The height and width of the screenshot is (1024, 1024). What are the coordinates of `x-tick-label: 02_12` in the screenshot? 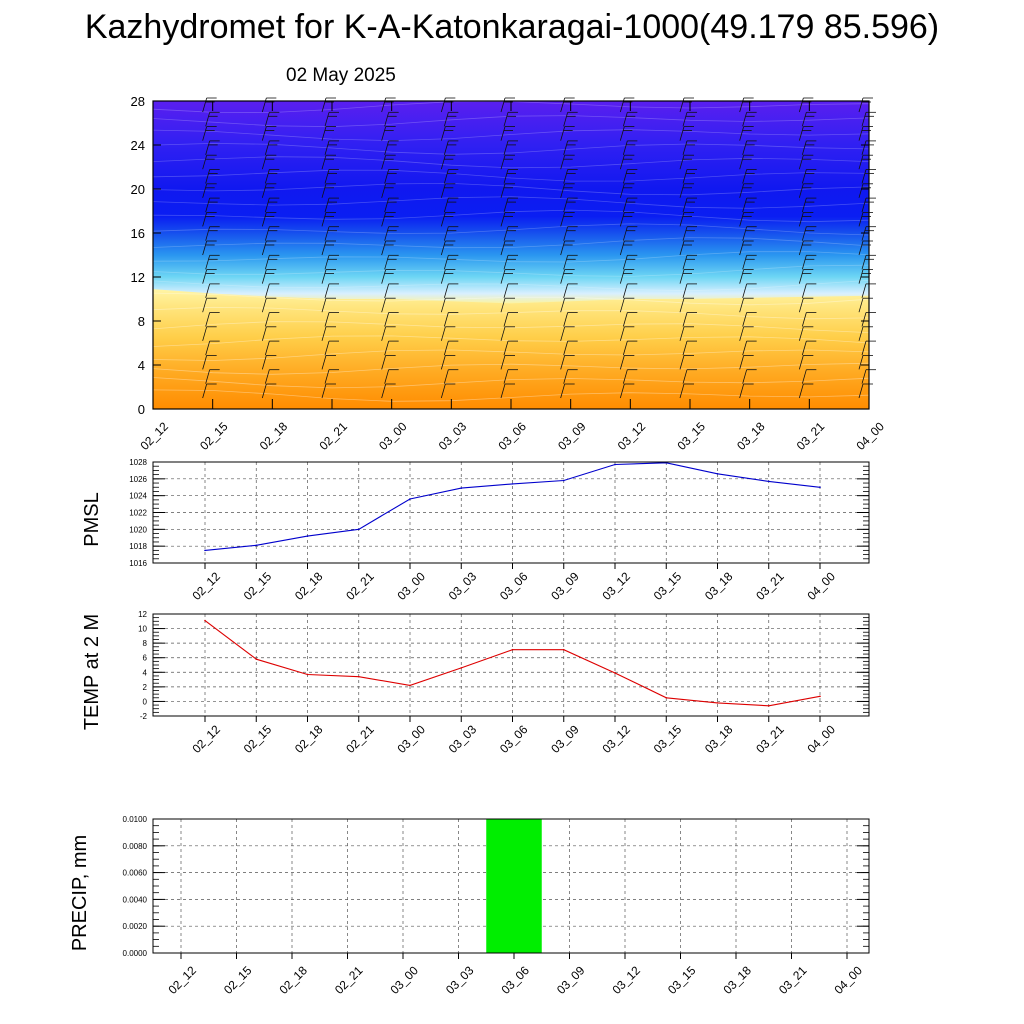 It's located at (182, 980).